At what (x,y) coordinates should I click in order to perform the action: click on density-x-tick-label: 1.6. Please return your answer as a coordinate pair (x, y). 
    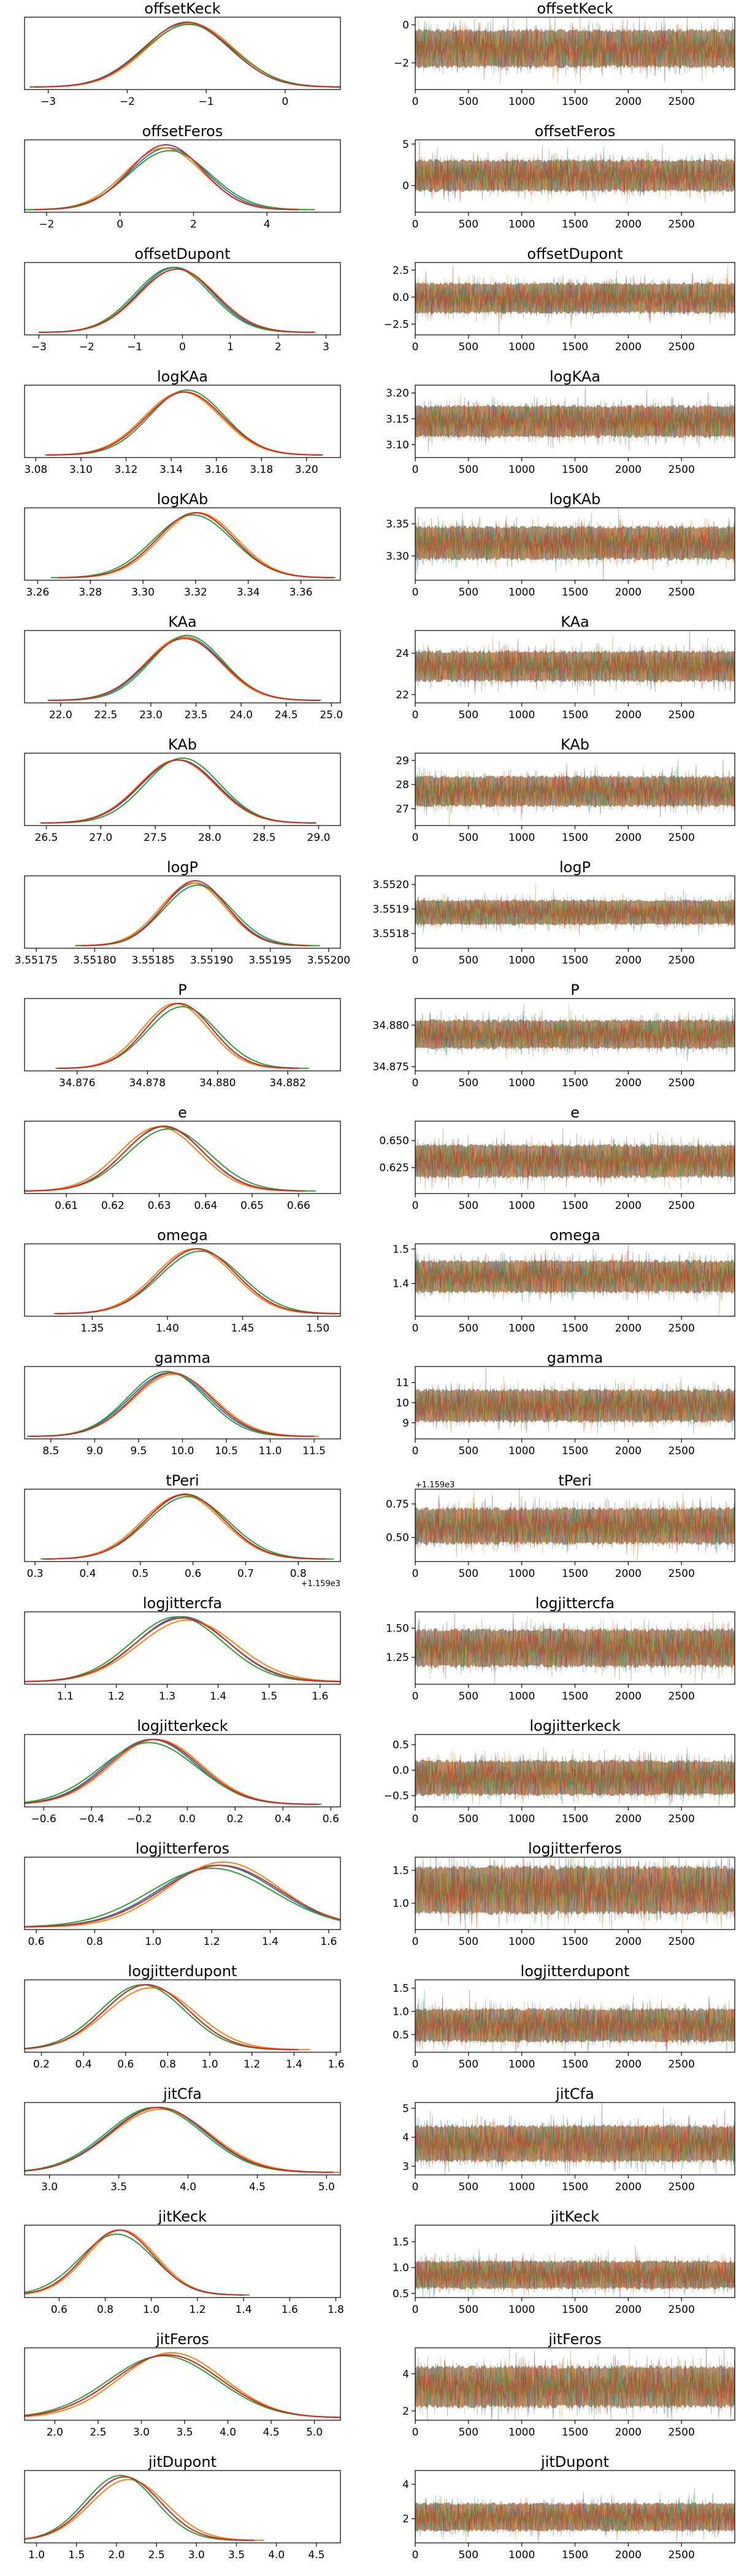
    Looking at the image, I should click on (328, 1942).